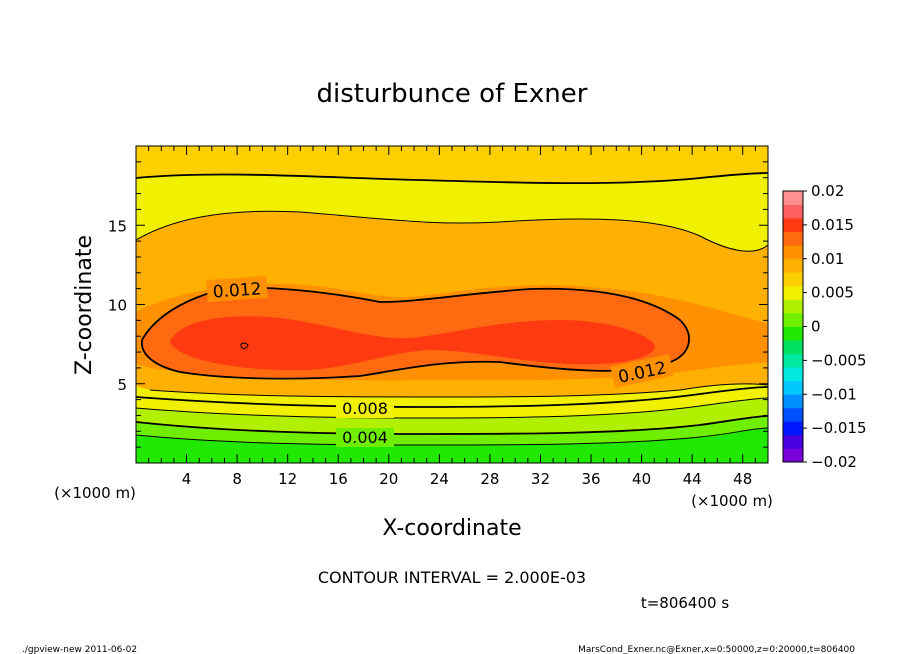  Describe the element at coordinates (742, 479) in the screenshot. I see `x-tick-label: 48` at that location.